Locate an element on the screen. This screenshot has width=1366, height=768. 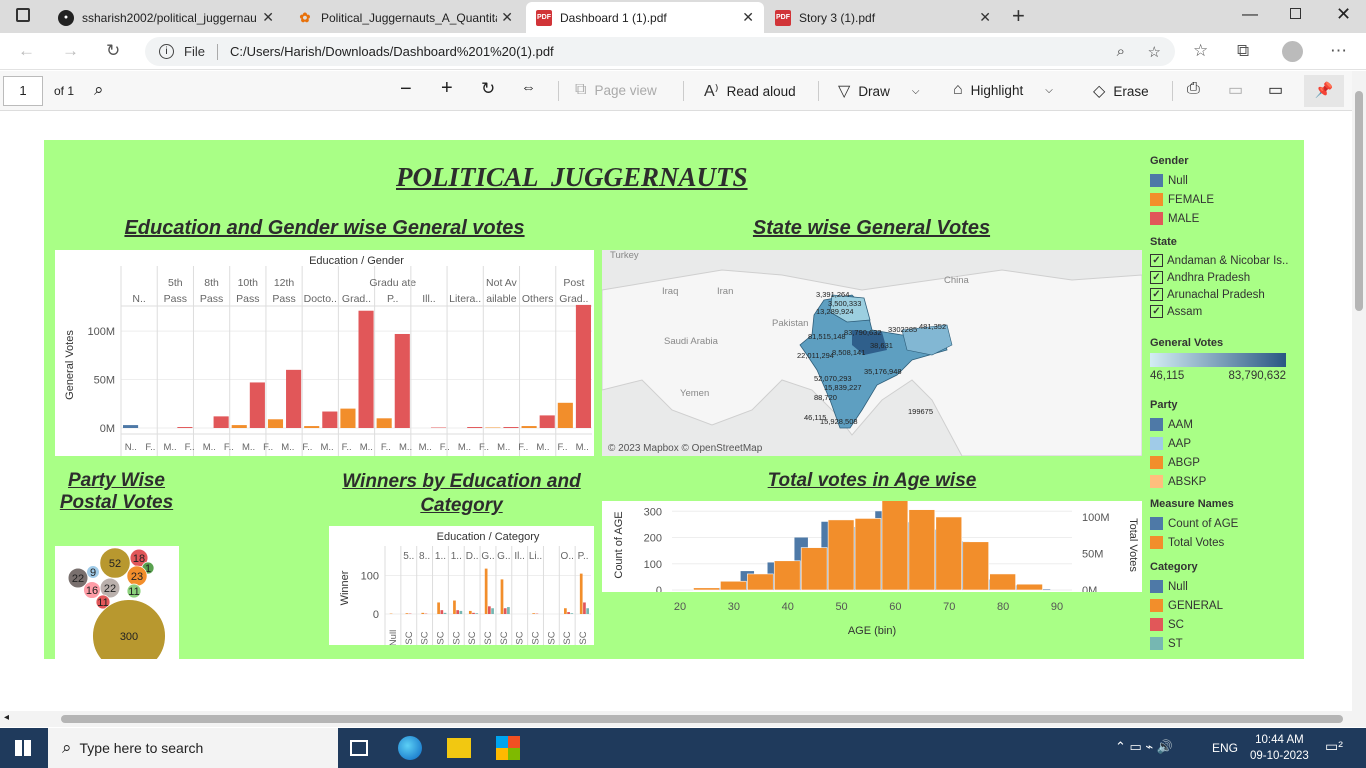
tab-story-pdf: PDF Story 3 (1).pdf ✕ is located at coordinates (883, 17).